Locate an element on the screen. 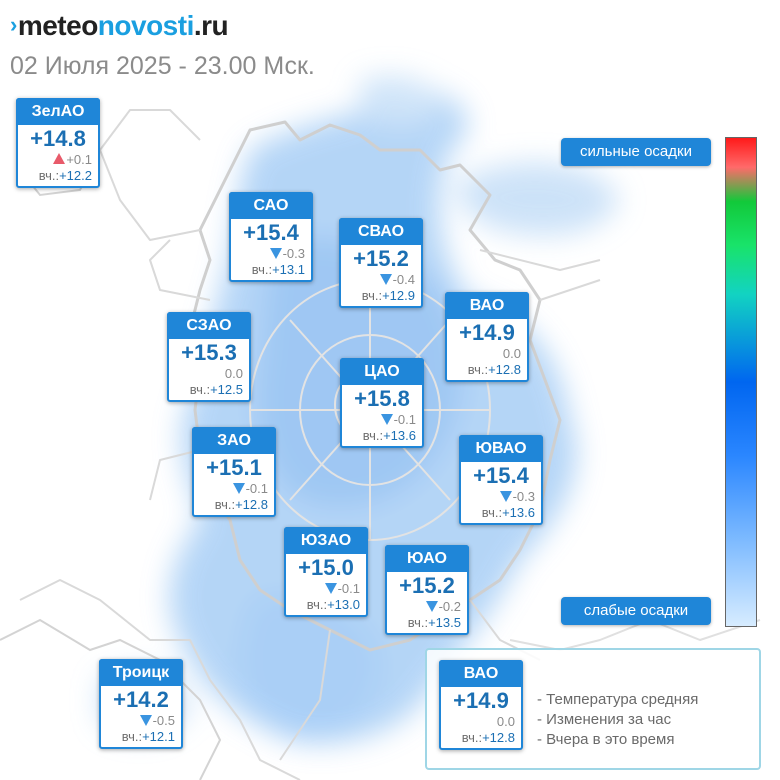 The width and height of the screenshot is (780, 780). district-name: ЦАО is located at coordinates (382, 371).